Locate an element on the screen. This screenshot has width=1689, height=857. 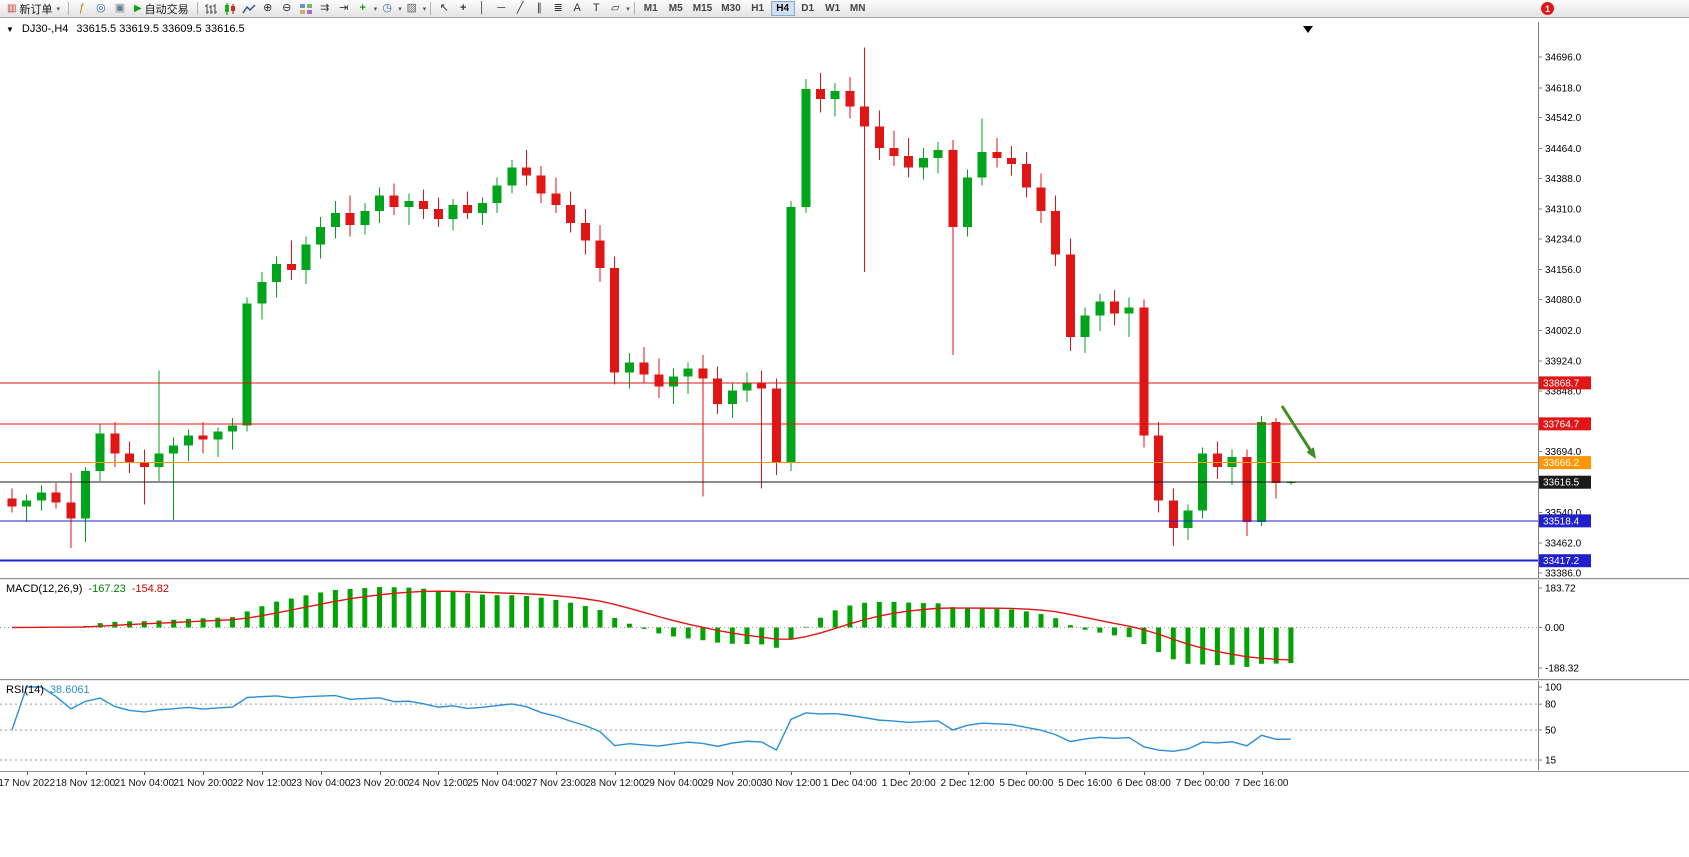
macd-signal-line is located at coordinates (651, 625).